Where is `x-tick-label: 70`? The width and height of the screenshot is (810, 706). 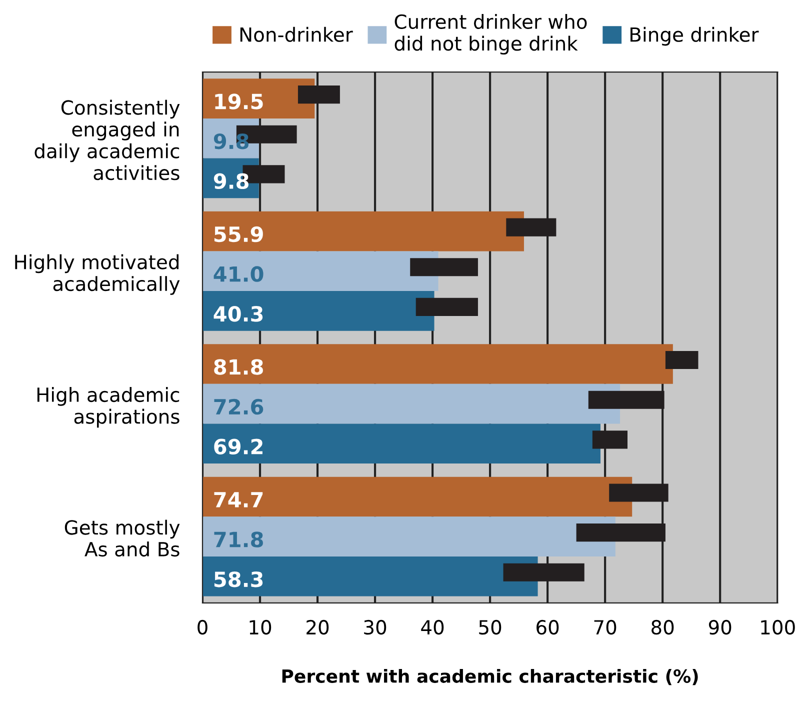 x-tick-label: 70 is located at coordinates (605, 627).